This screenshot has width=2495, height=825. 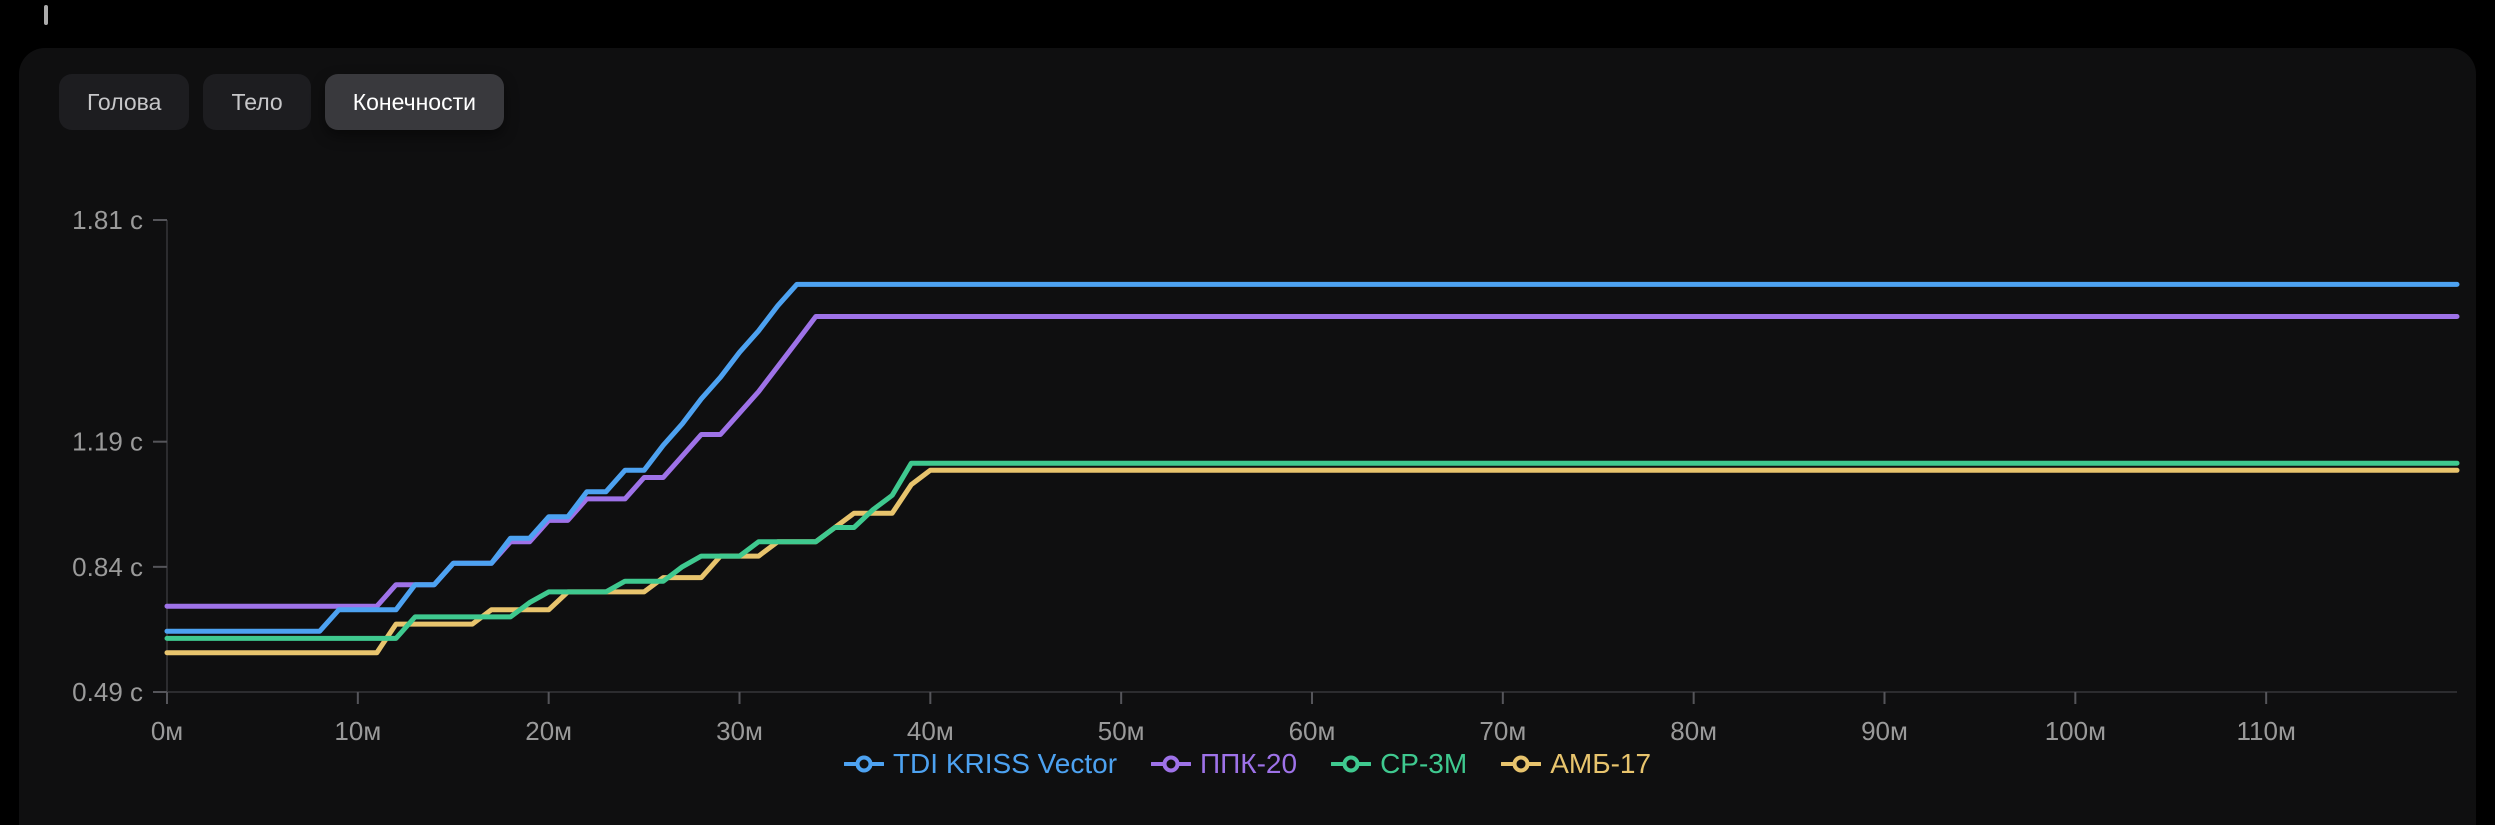 What do you see at coordinates (1884, 731) in the screenshot?
I see `x-axis-tick-label: 90м` at bounding box center [1884, 731].